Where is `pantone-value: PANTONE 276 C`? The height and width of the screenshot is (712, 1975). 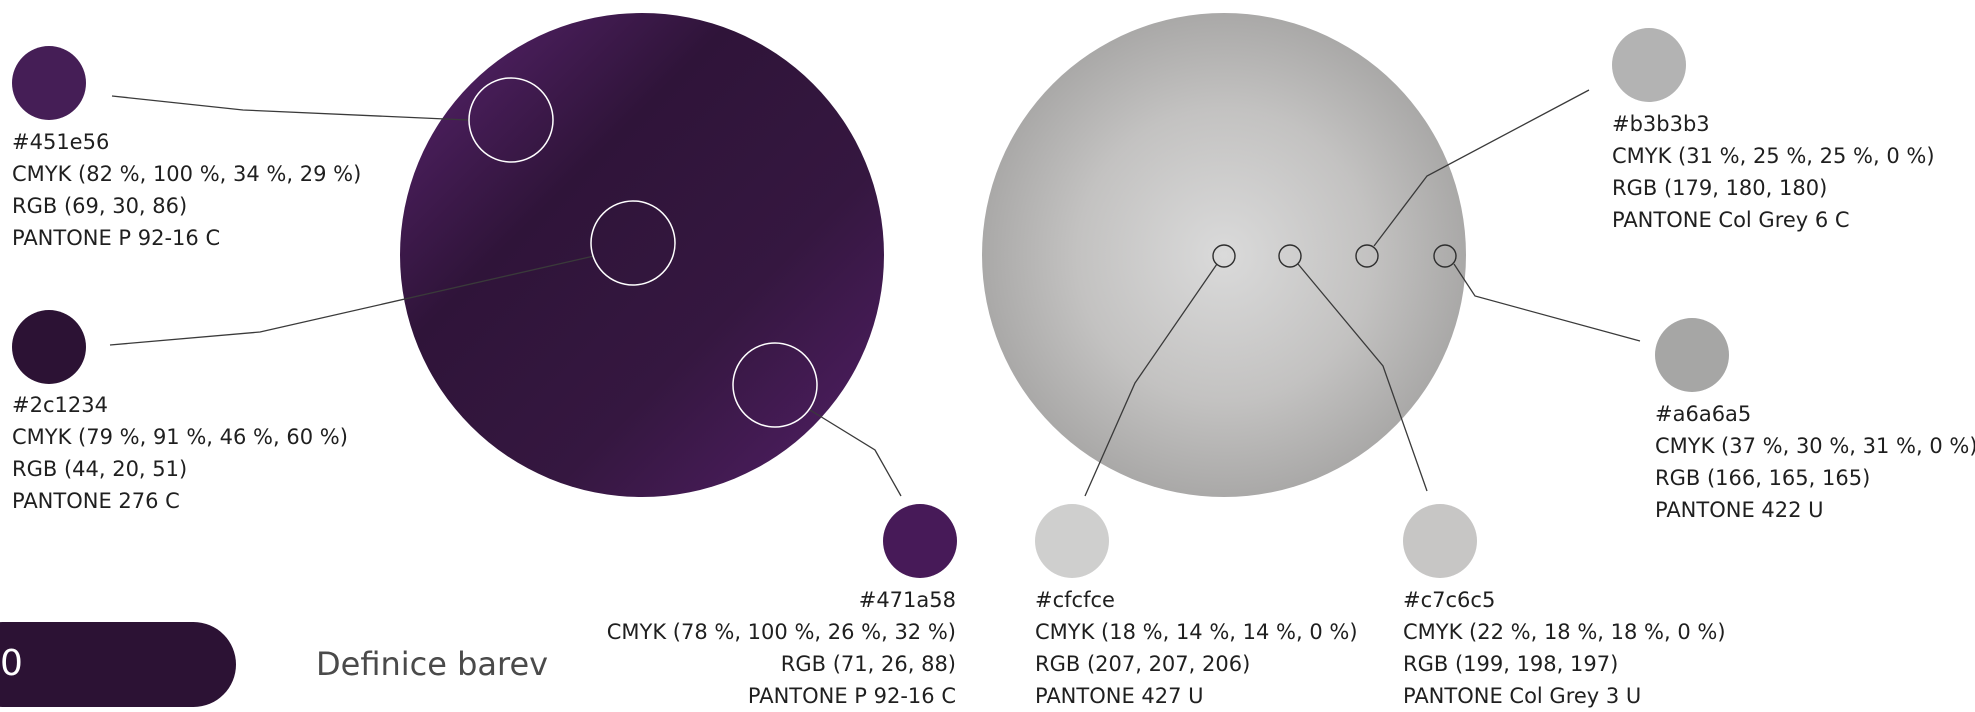
pantone-value: PANTONE 276 C is located at coordinates (96, 501).